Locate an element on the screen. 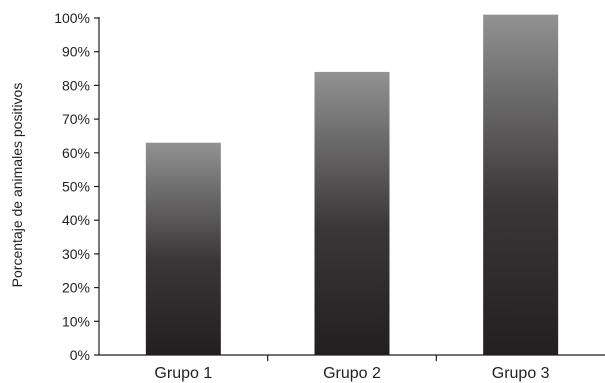 This screenshot has height=383, width=605. y-axis-title: Porcentaje de animales positivos is located at coordinates (17, 185).